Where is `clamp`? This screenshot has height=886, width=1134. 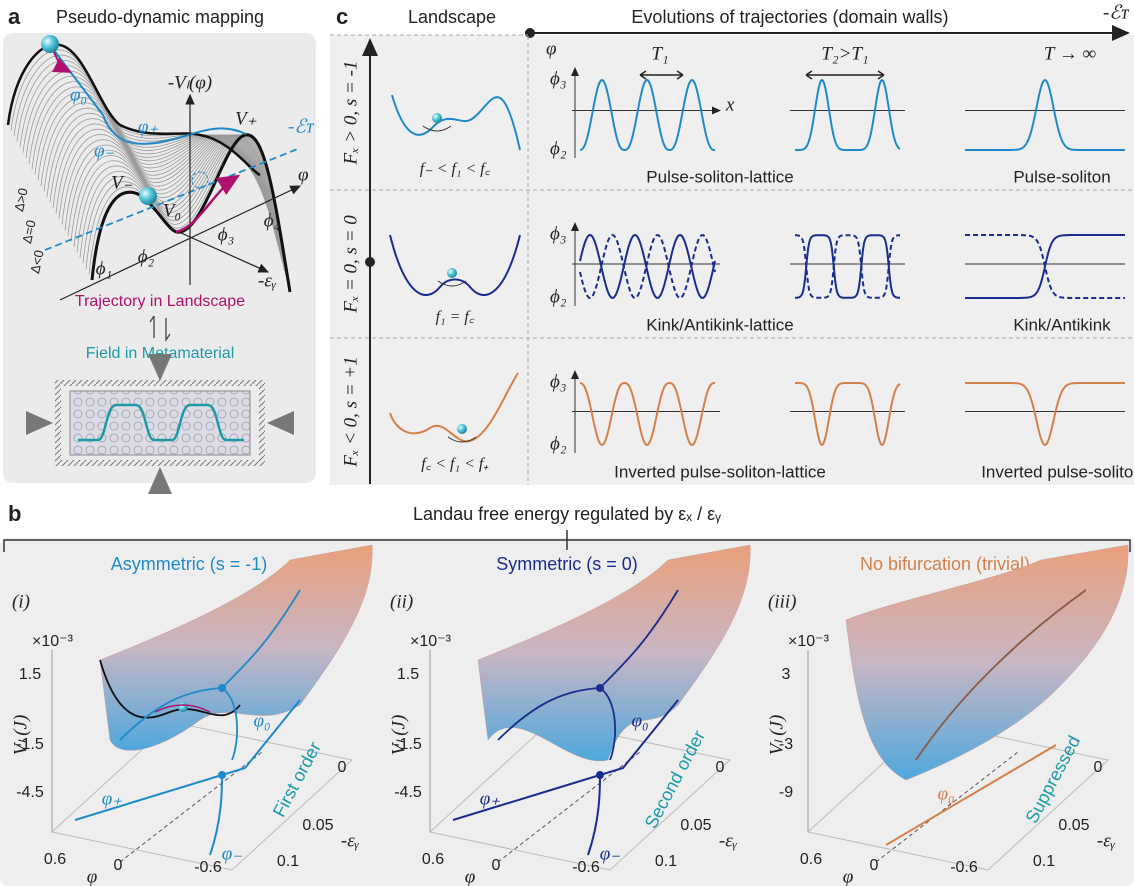 clamp is located at coordinates (160, 383).